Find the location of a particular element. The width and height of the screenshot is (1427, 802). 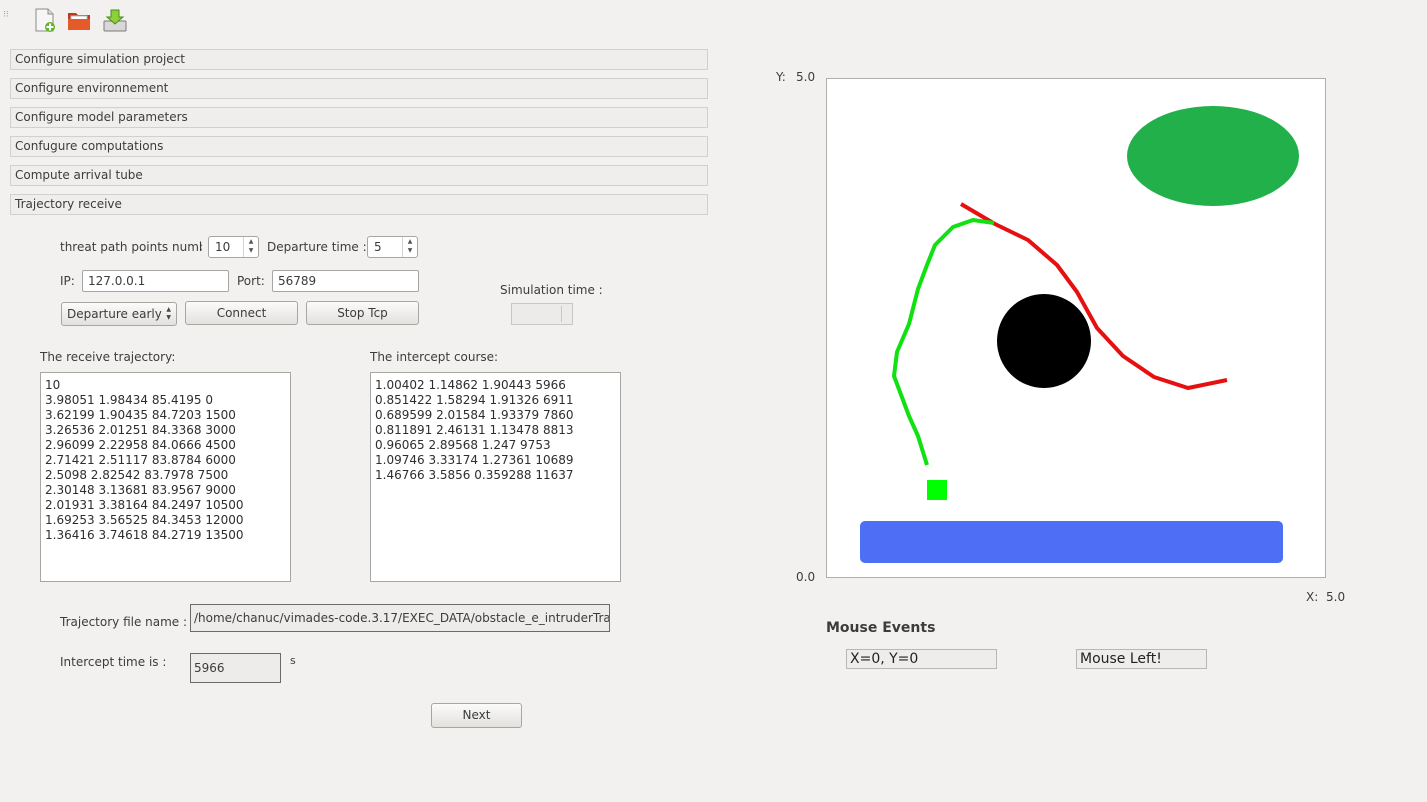

list-item: 1.36416 3.74618 84.2719 13500 is located at coordinates (144, 535).